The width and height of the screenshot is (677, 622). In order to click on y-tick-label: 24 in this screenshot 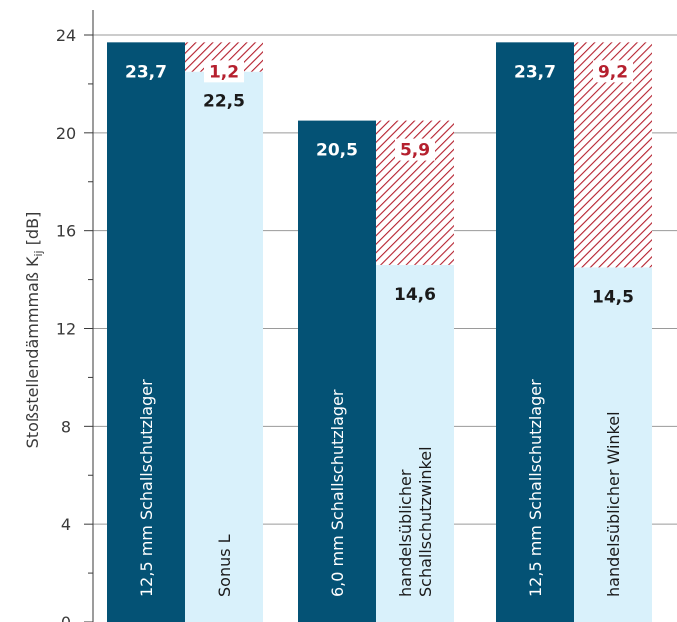, I will do `click(66, 35)`.